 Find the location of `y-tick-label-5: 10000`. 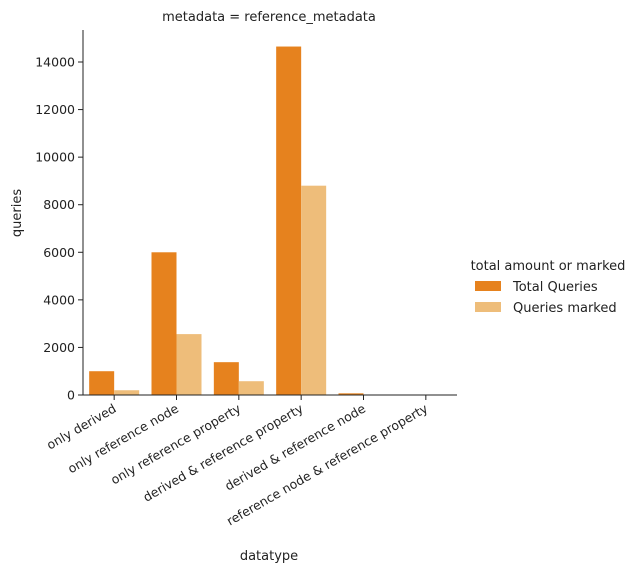

y-tick-label-5: 10000 is located at coordinates (55, 157).